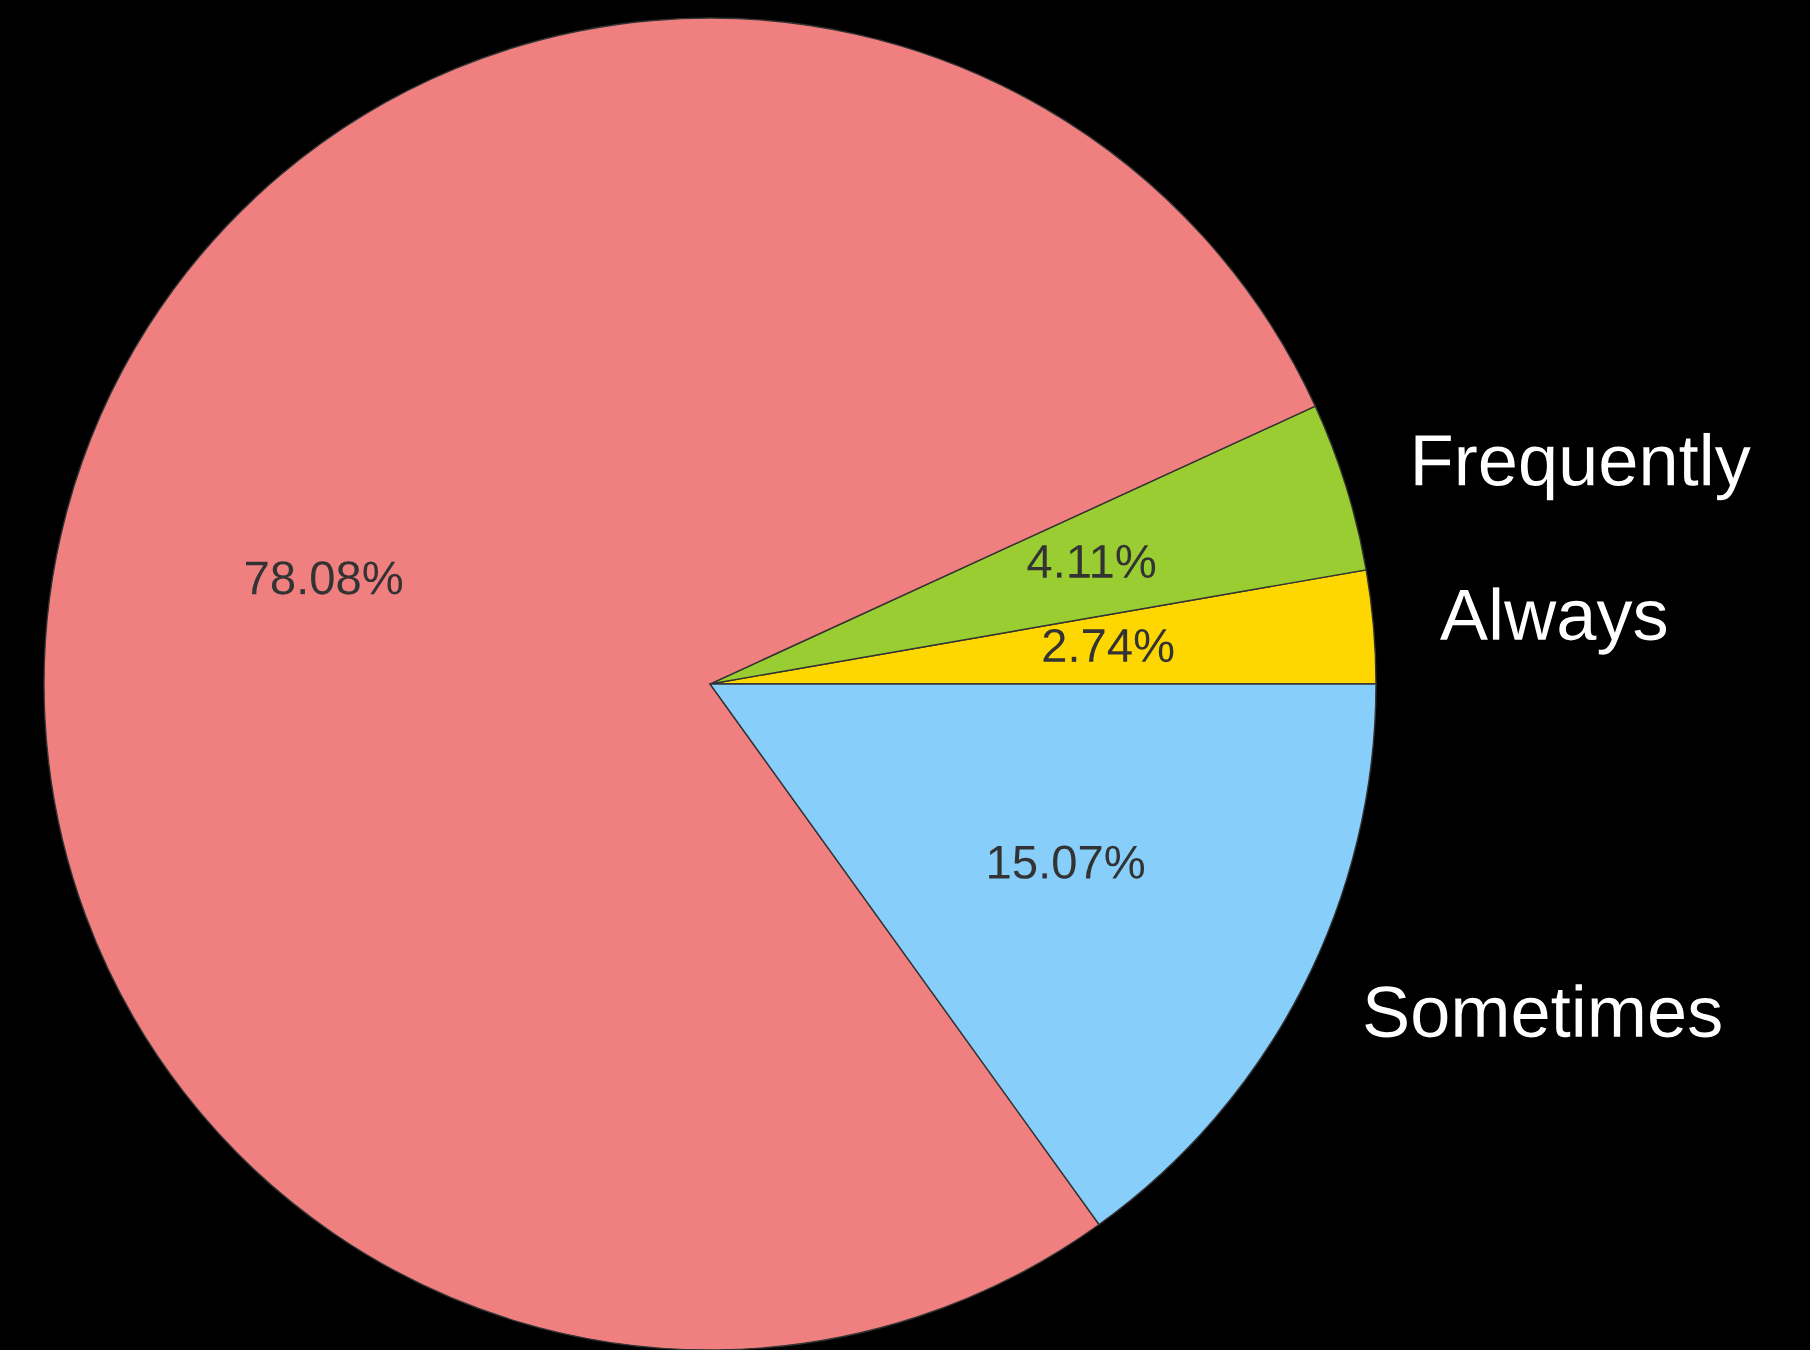 The image size is (1810, 1350). I want to click on slice-label: Frequently, so click(1583, 466).